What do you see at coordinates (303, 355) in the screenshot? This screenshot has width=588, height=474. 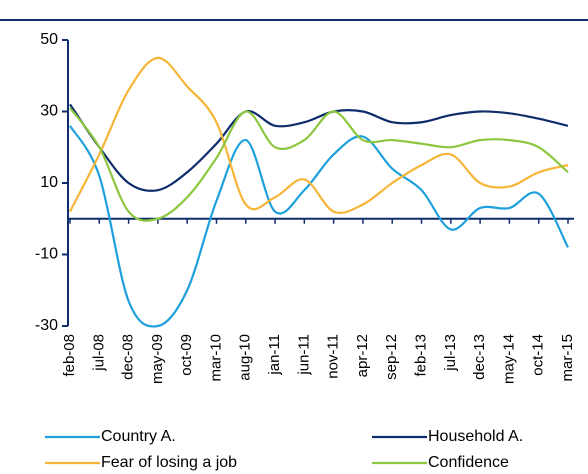 I see `x-tick-label: jun-11` at bounding box center [303, 355].